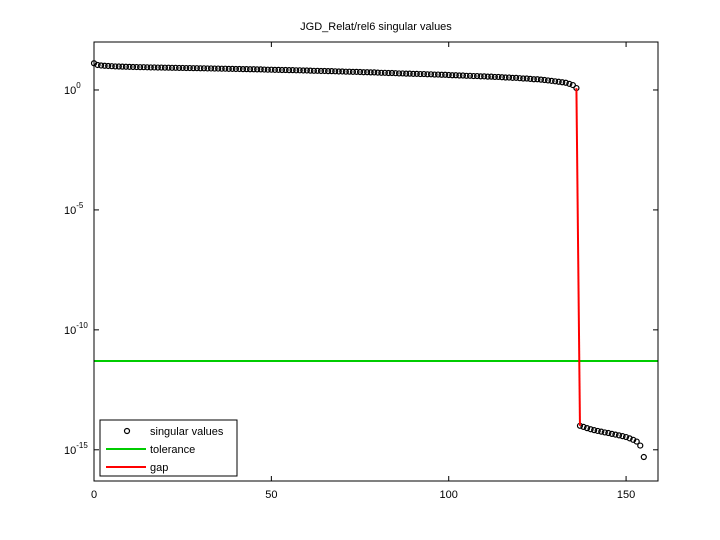 The width and height of the screenshot is (720, 540). Describe the element at coordinates (94, 495) in the screenshot. I see `x-tick-label: 0` at that location.